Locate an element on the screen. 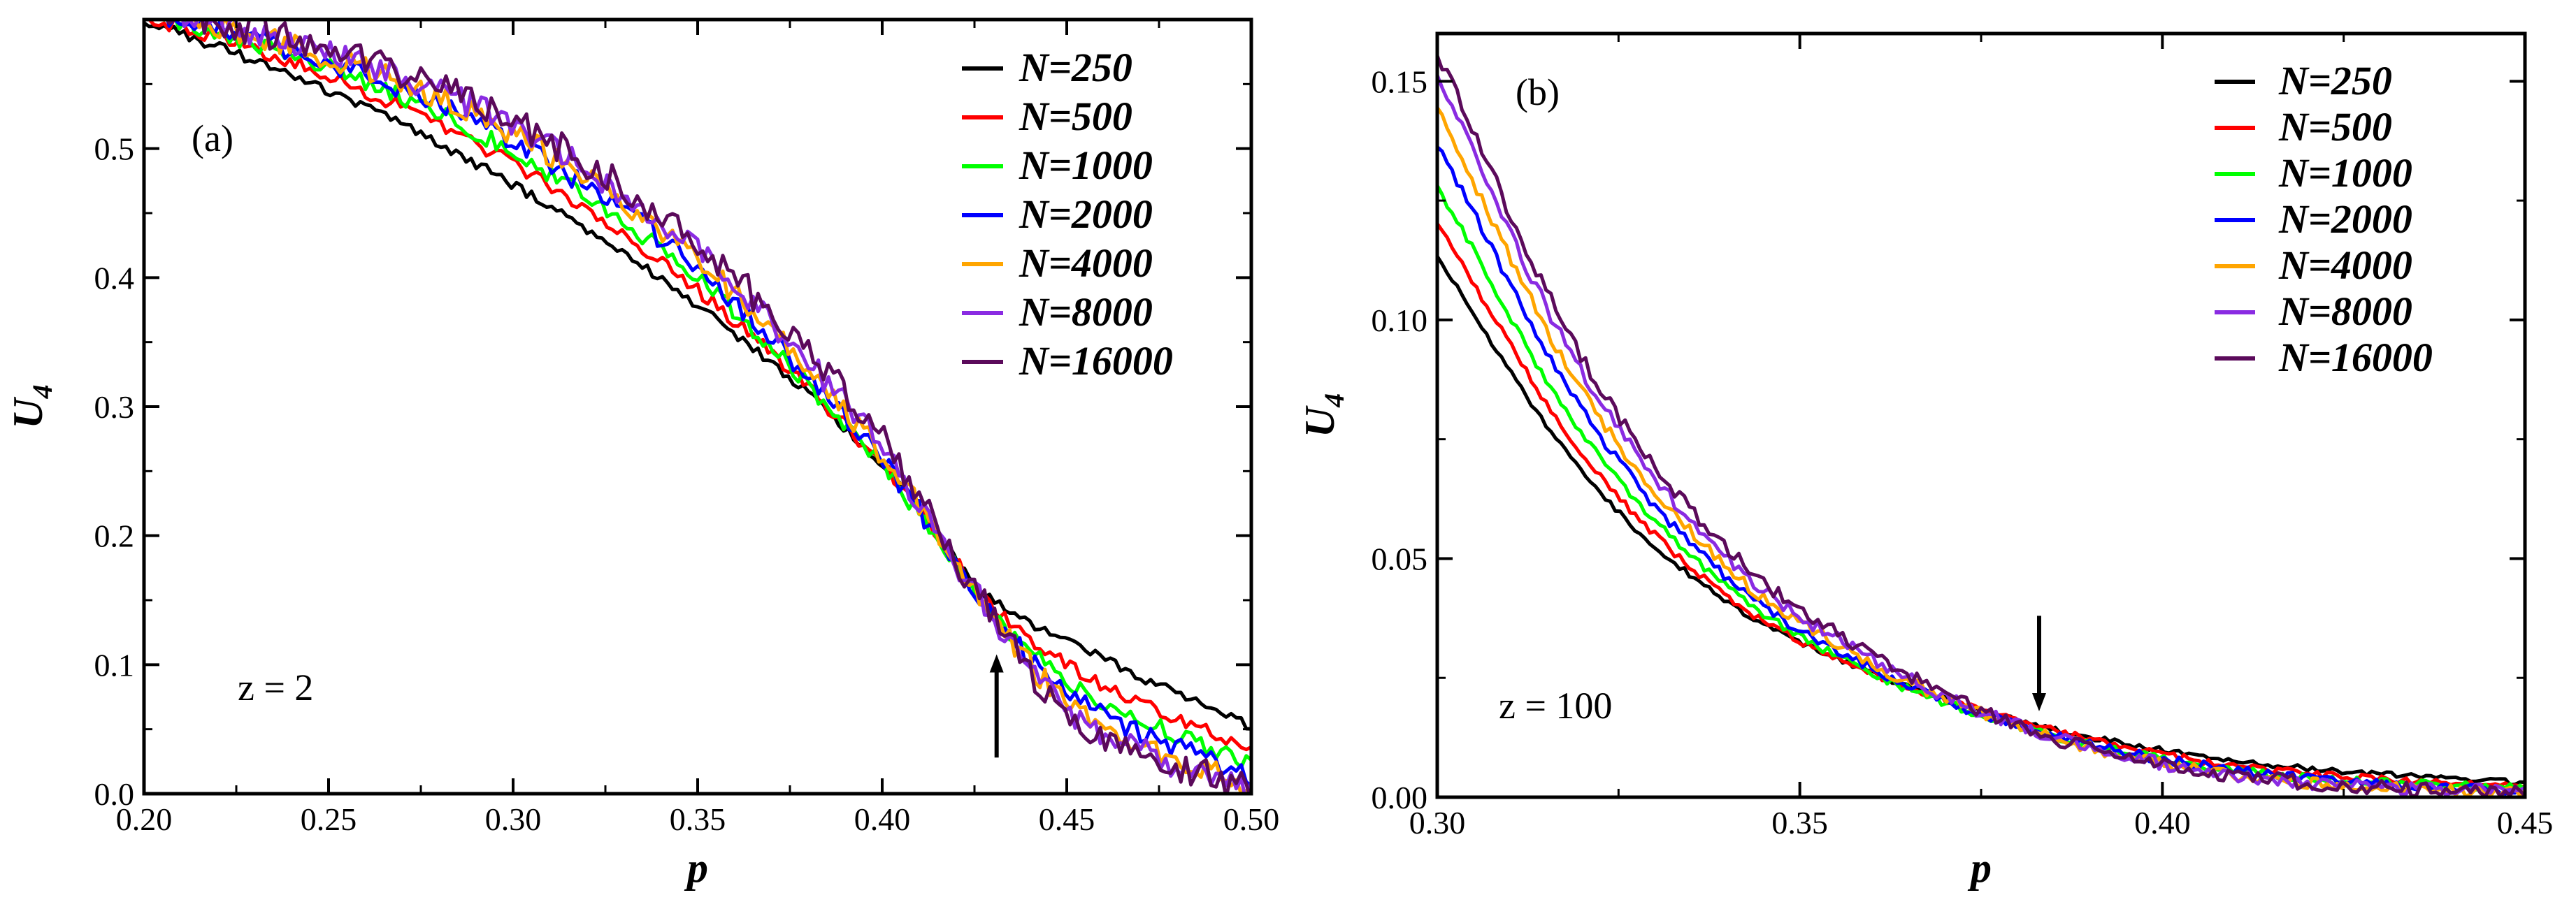 The width and height of the screenshot is (2576, 902). z-annotation: z = 100 is located at coordinates (1555, 706).